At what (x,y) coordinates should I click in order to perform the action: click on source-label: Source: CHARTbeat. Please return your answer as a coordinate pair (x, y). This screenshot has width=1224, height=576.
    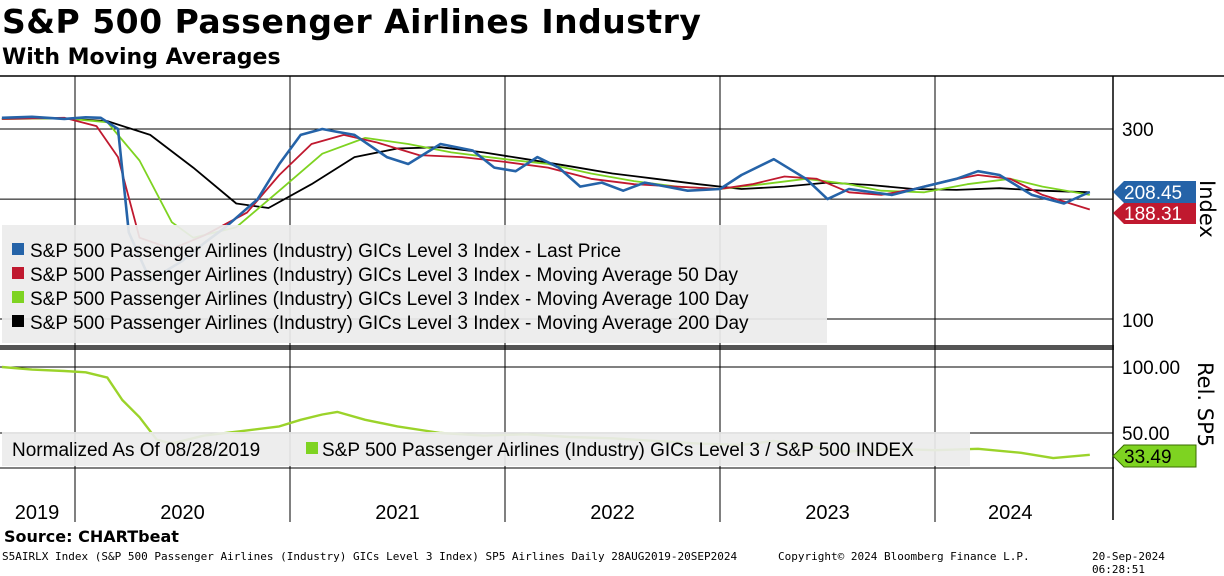
    Looking at the image, I should click on (91, 536).